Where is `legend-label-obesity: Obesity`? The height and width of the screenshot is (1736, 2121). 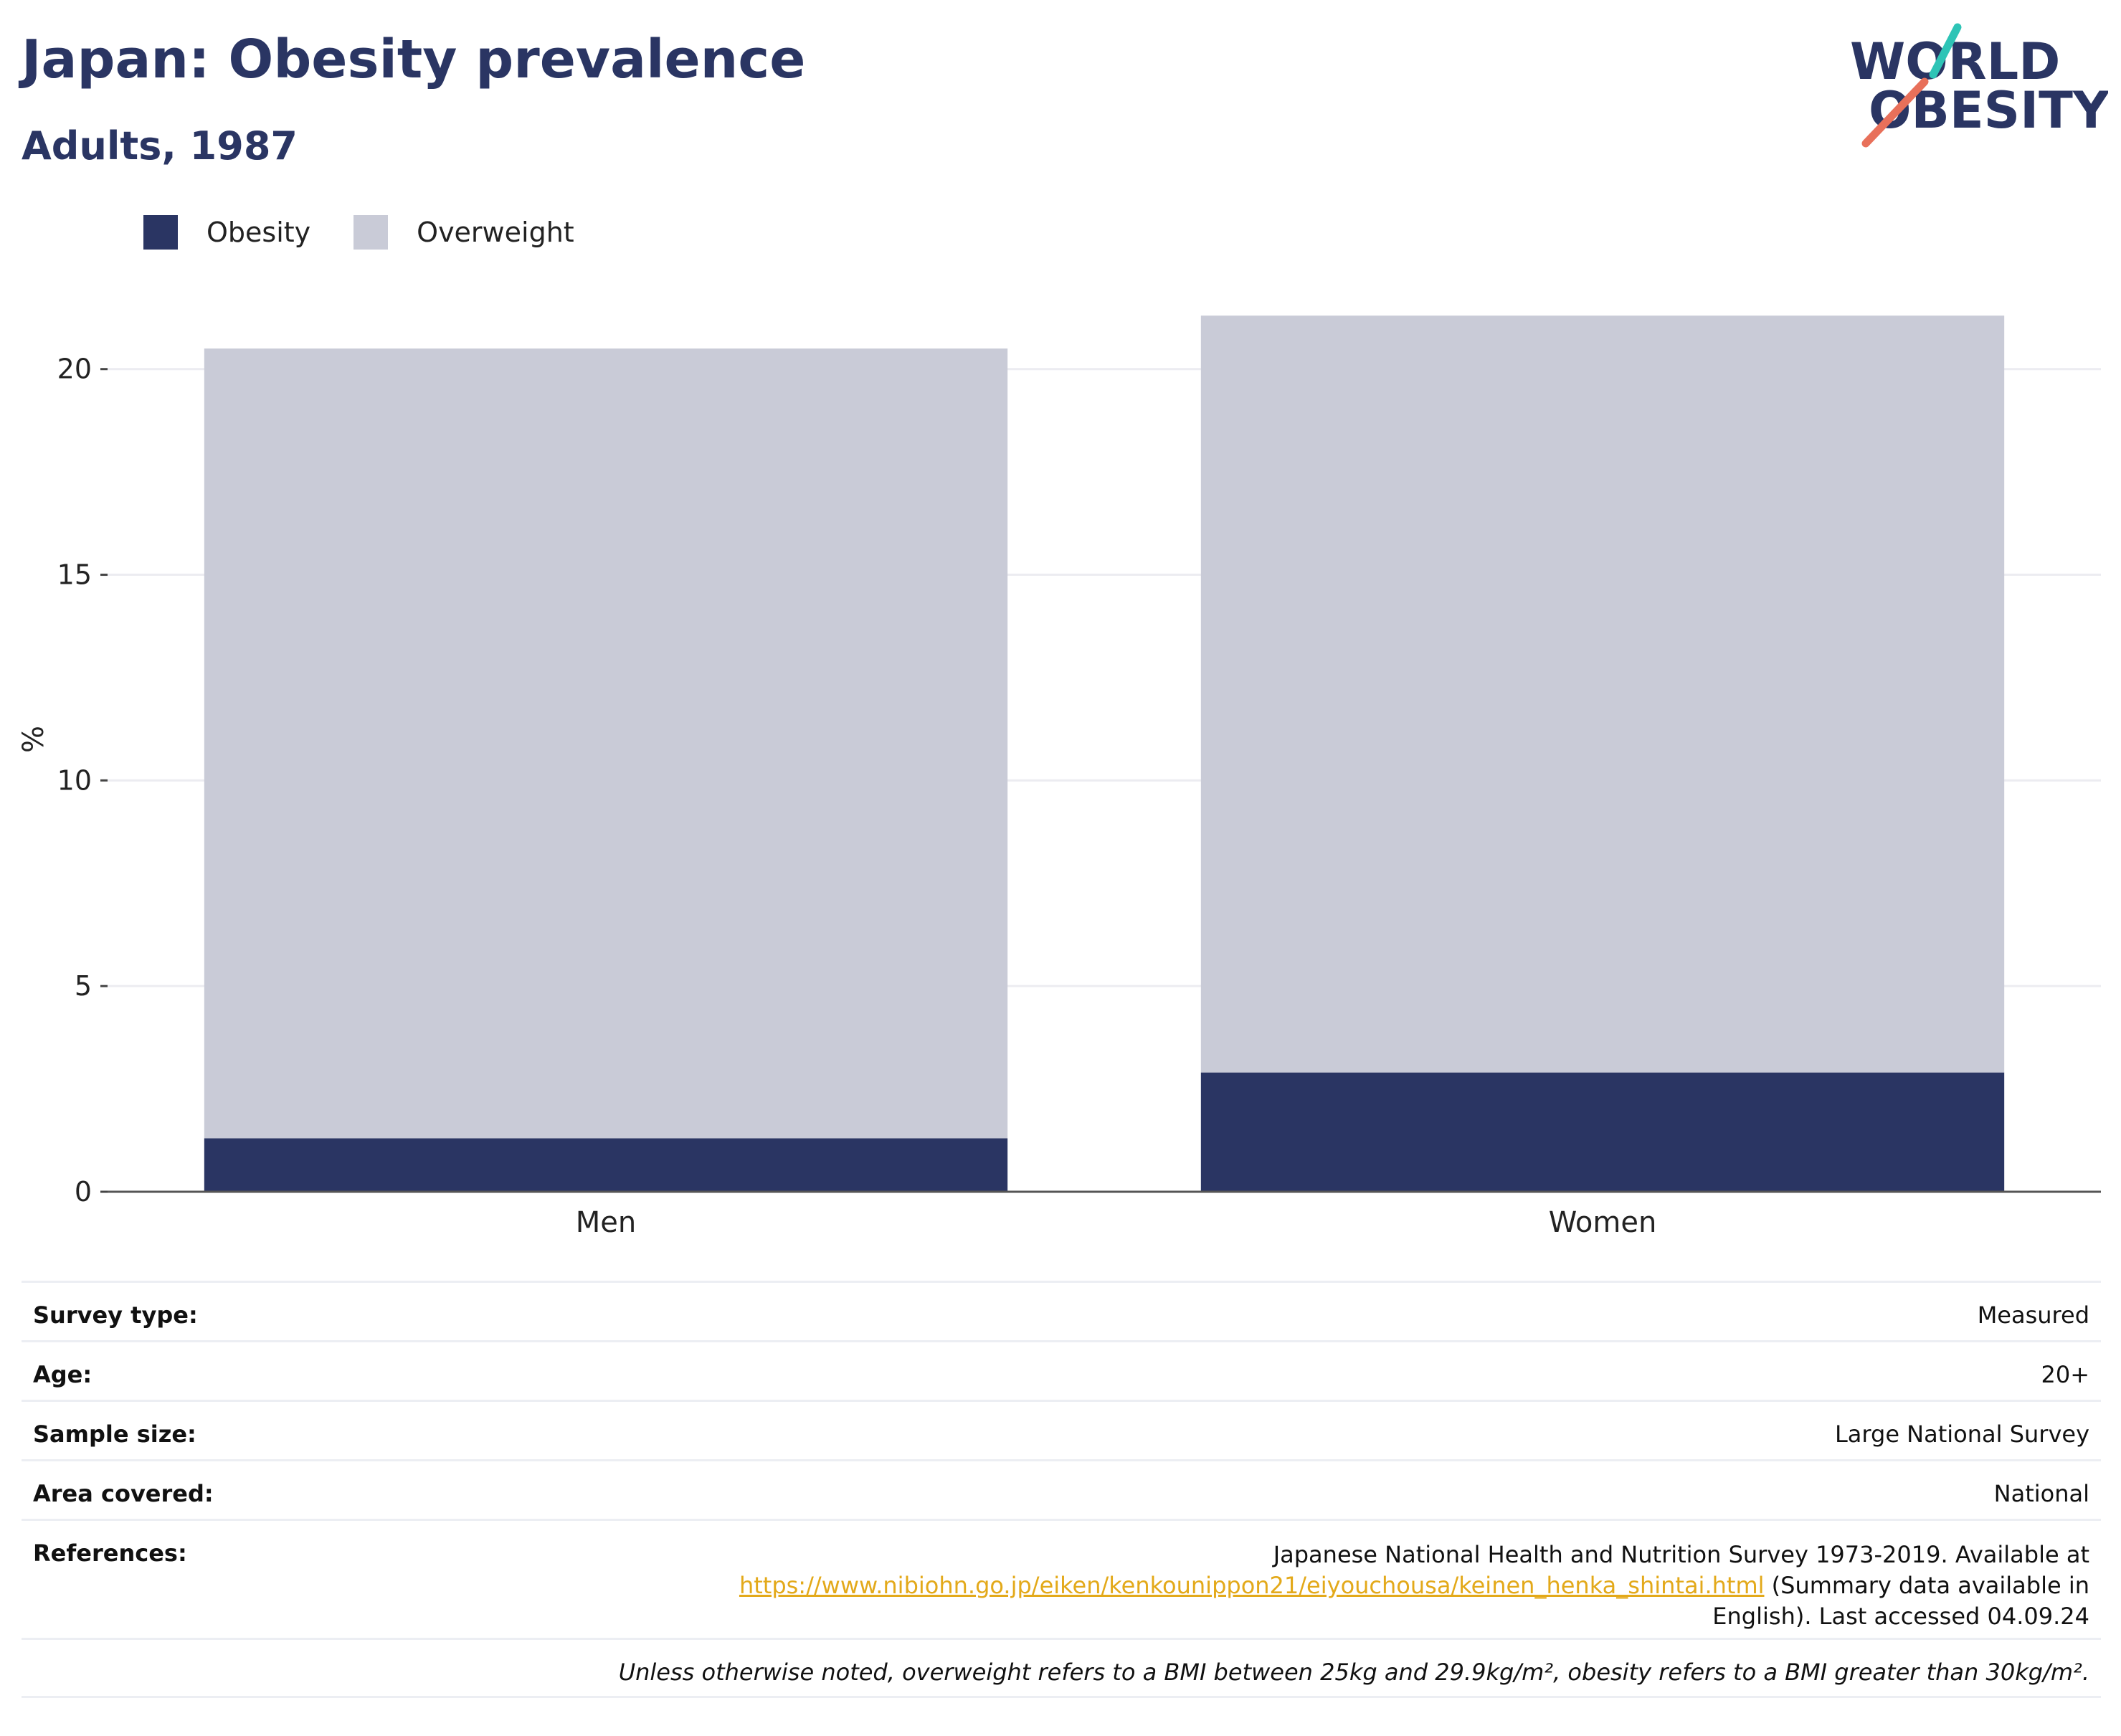
legend-label-obesity: Obesity is located at coordinates (259, 232).